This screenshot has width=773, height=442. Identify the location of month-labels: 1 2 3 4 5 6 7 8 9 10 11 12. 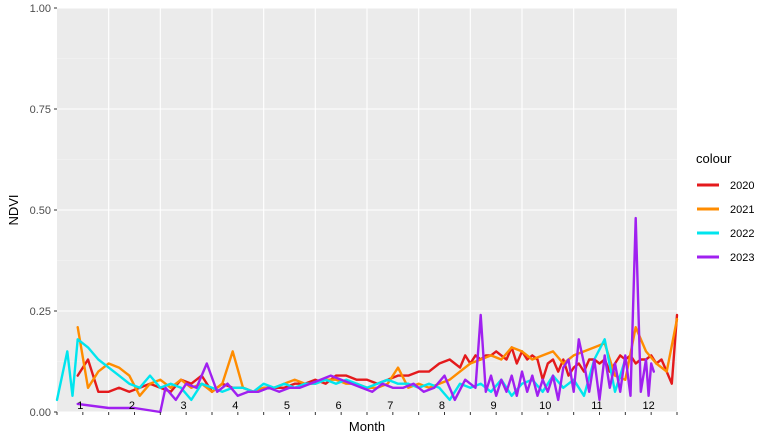
(366, 406).